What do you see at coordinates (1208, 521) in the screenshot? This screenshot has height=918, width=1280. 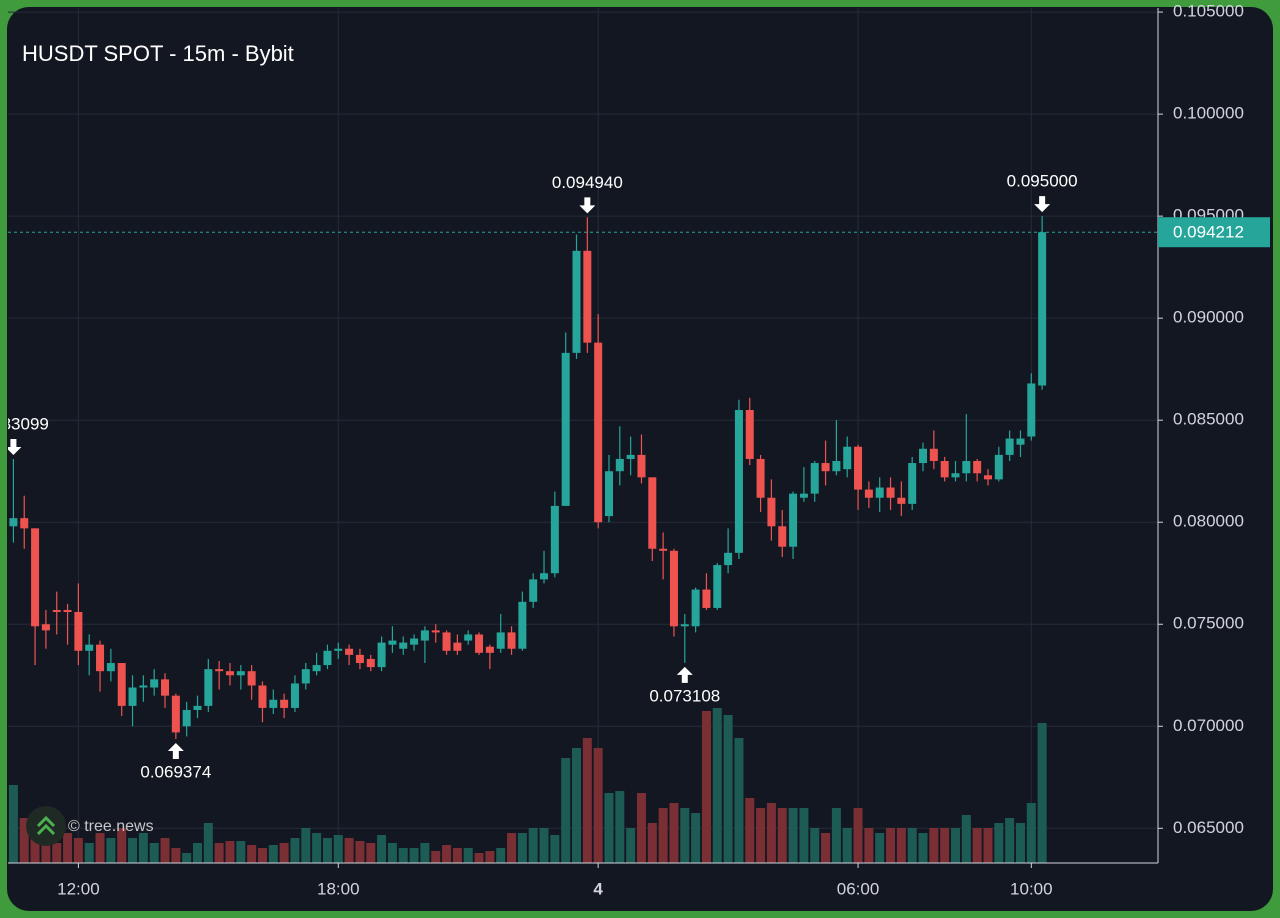 I see `y-tick-label: 0.080000` at bounding box center [1208, 521].